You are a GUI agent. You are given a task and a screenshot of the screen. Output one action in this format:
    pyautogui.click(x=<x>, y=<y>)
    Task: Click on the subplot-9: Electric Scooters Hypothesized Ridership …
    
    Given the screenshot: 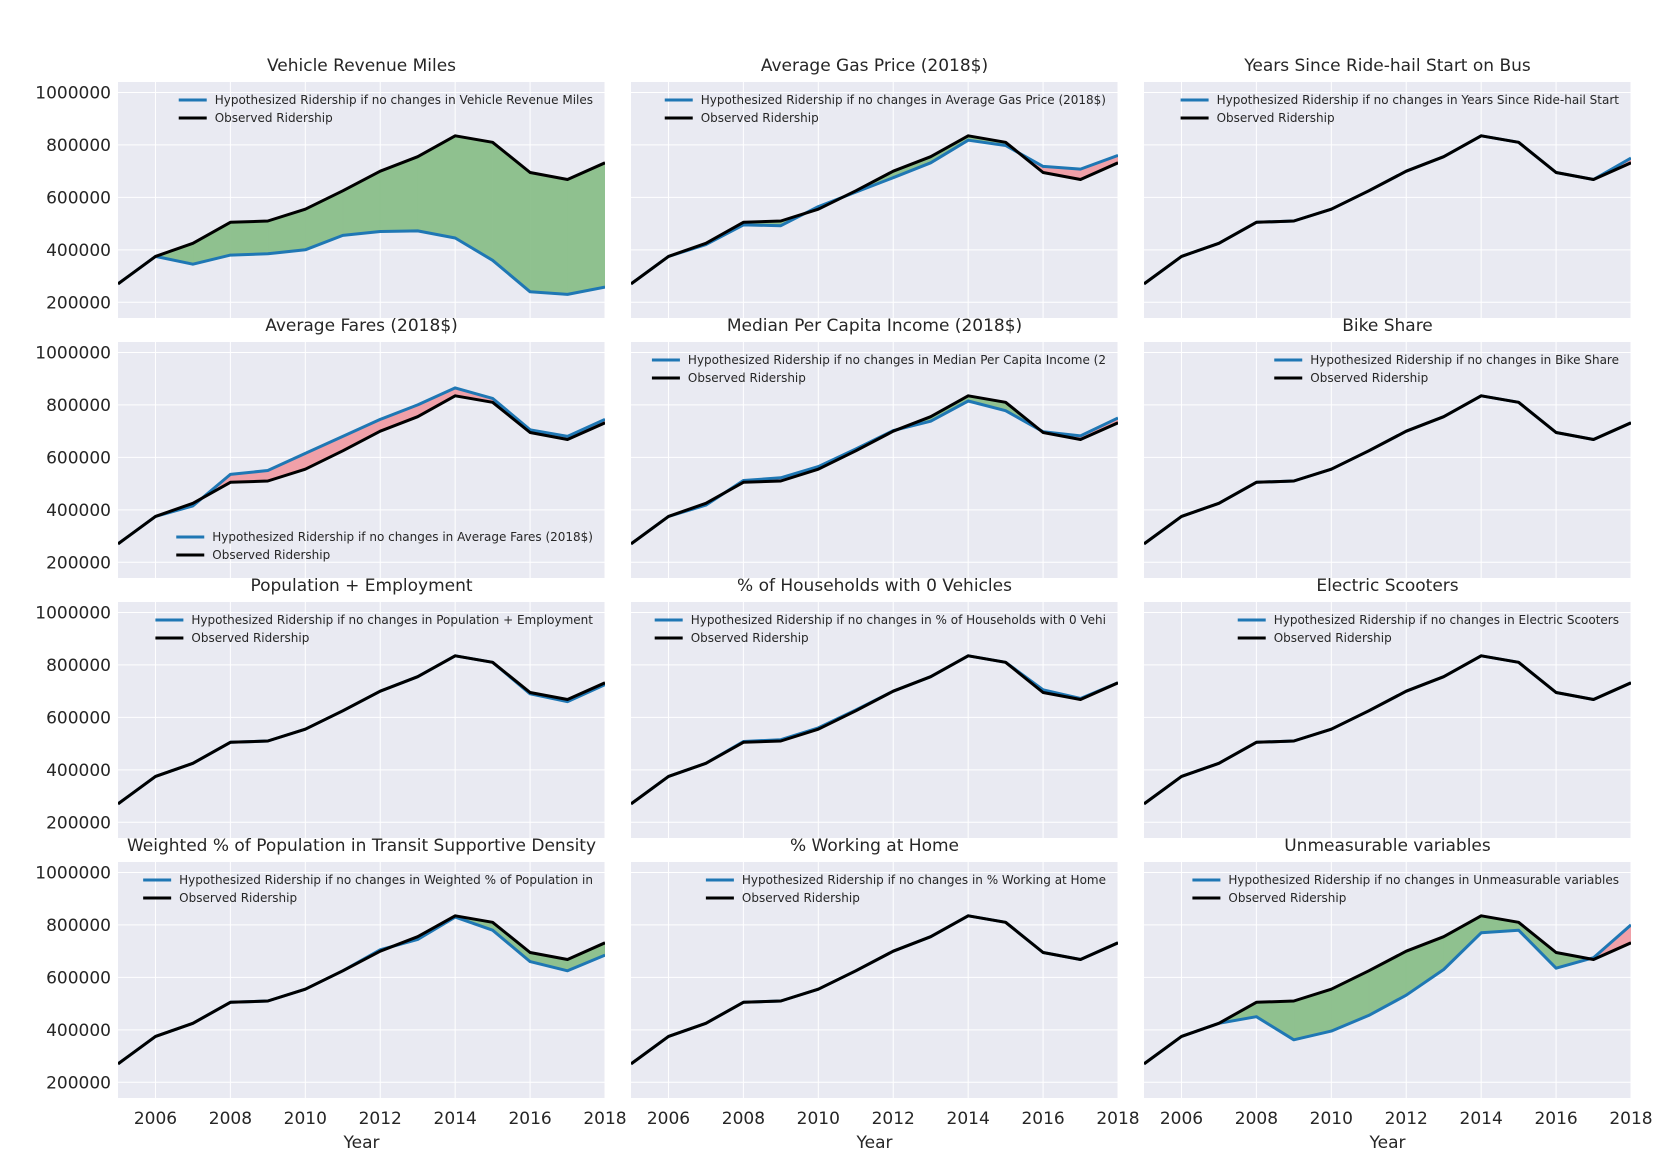 What is the action you would take?
    pyautogui.click(x=1388, y=707)
    